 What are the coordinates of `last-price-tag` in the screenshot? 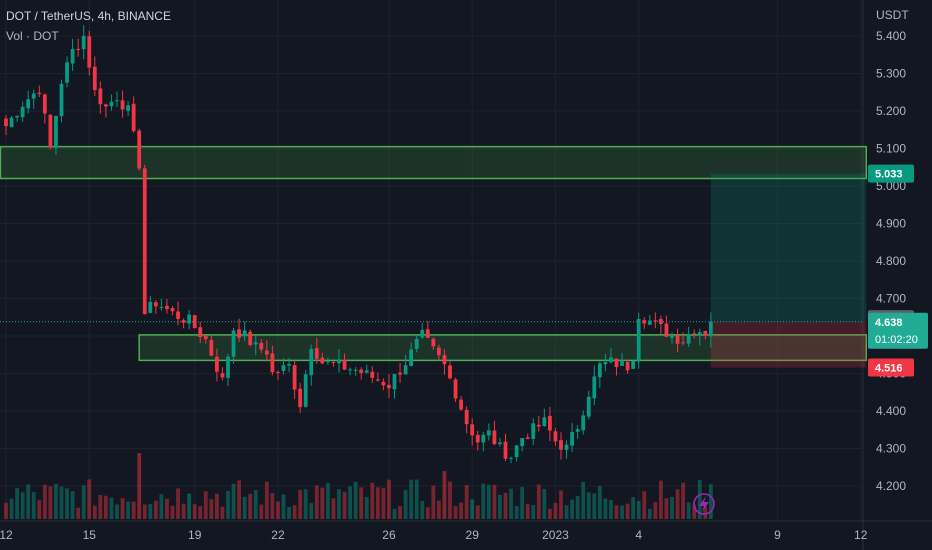 It's located at (898, 330).